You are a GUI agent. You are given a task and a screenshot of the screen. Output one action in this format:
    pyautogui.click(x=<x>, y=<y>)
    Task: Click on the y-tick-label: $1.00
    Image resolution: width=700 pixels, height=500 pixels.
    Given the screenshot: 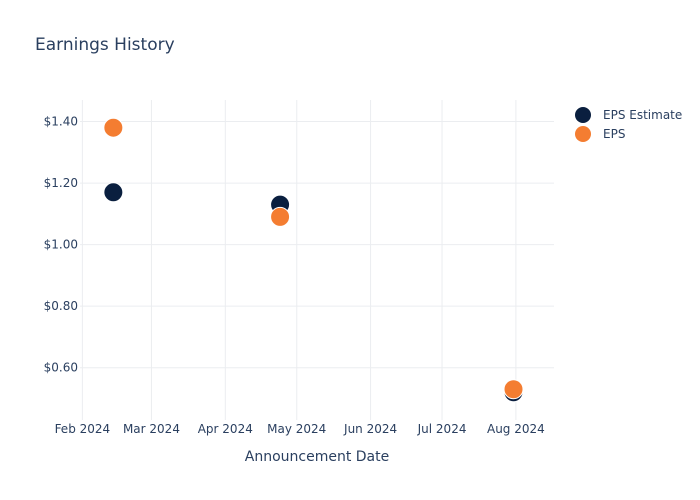 What is the action you would take?
    pyautogui.click(x=61, y=245)
    